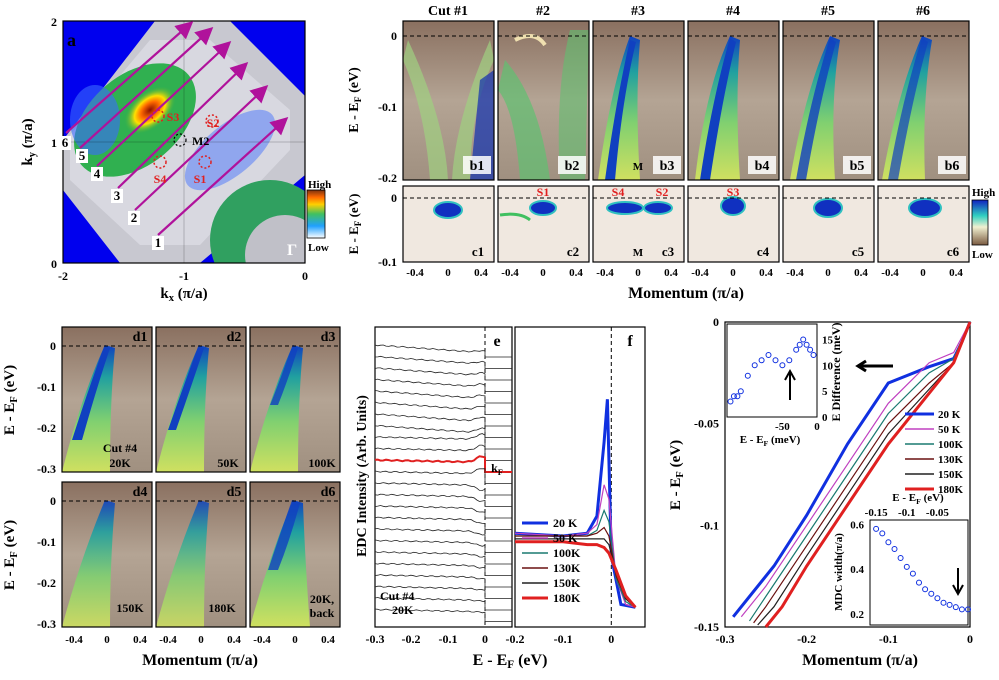  I want to click on panels-d-images, so click(201, 477).